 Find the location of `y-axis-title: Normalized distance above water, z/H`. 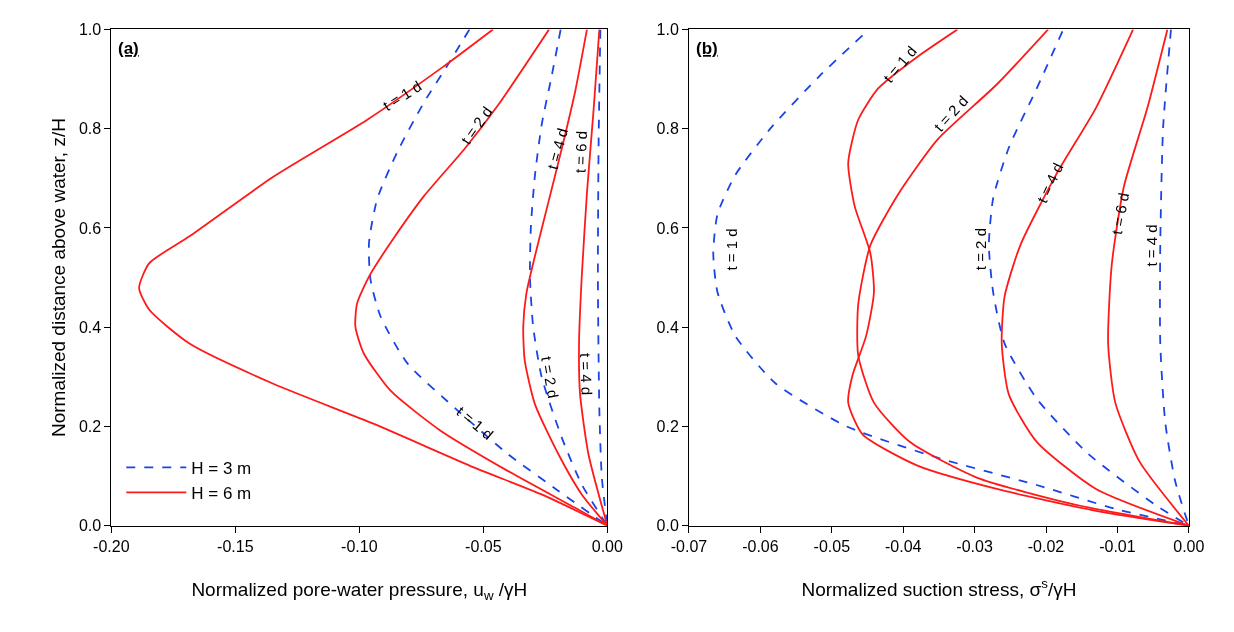

y-axis-title: Normalized distance above water, z/H is located at coordinates (58, 278).